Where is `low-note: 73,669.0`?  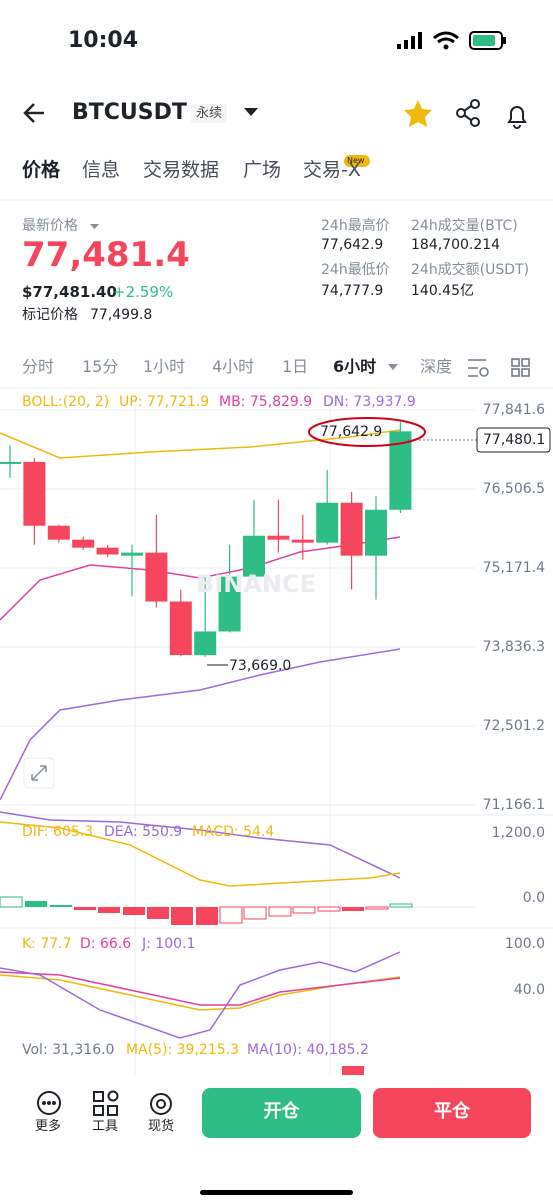 low-note: 73,669.0 is located at coordinates (260, 666).